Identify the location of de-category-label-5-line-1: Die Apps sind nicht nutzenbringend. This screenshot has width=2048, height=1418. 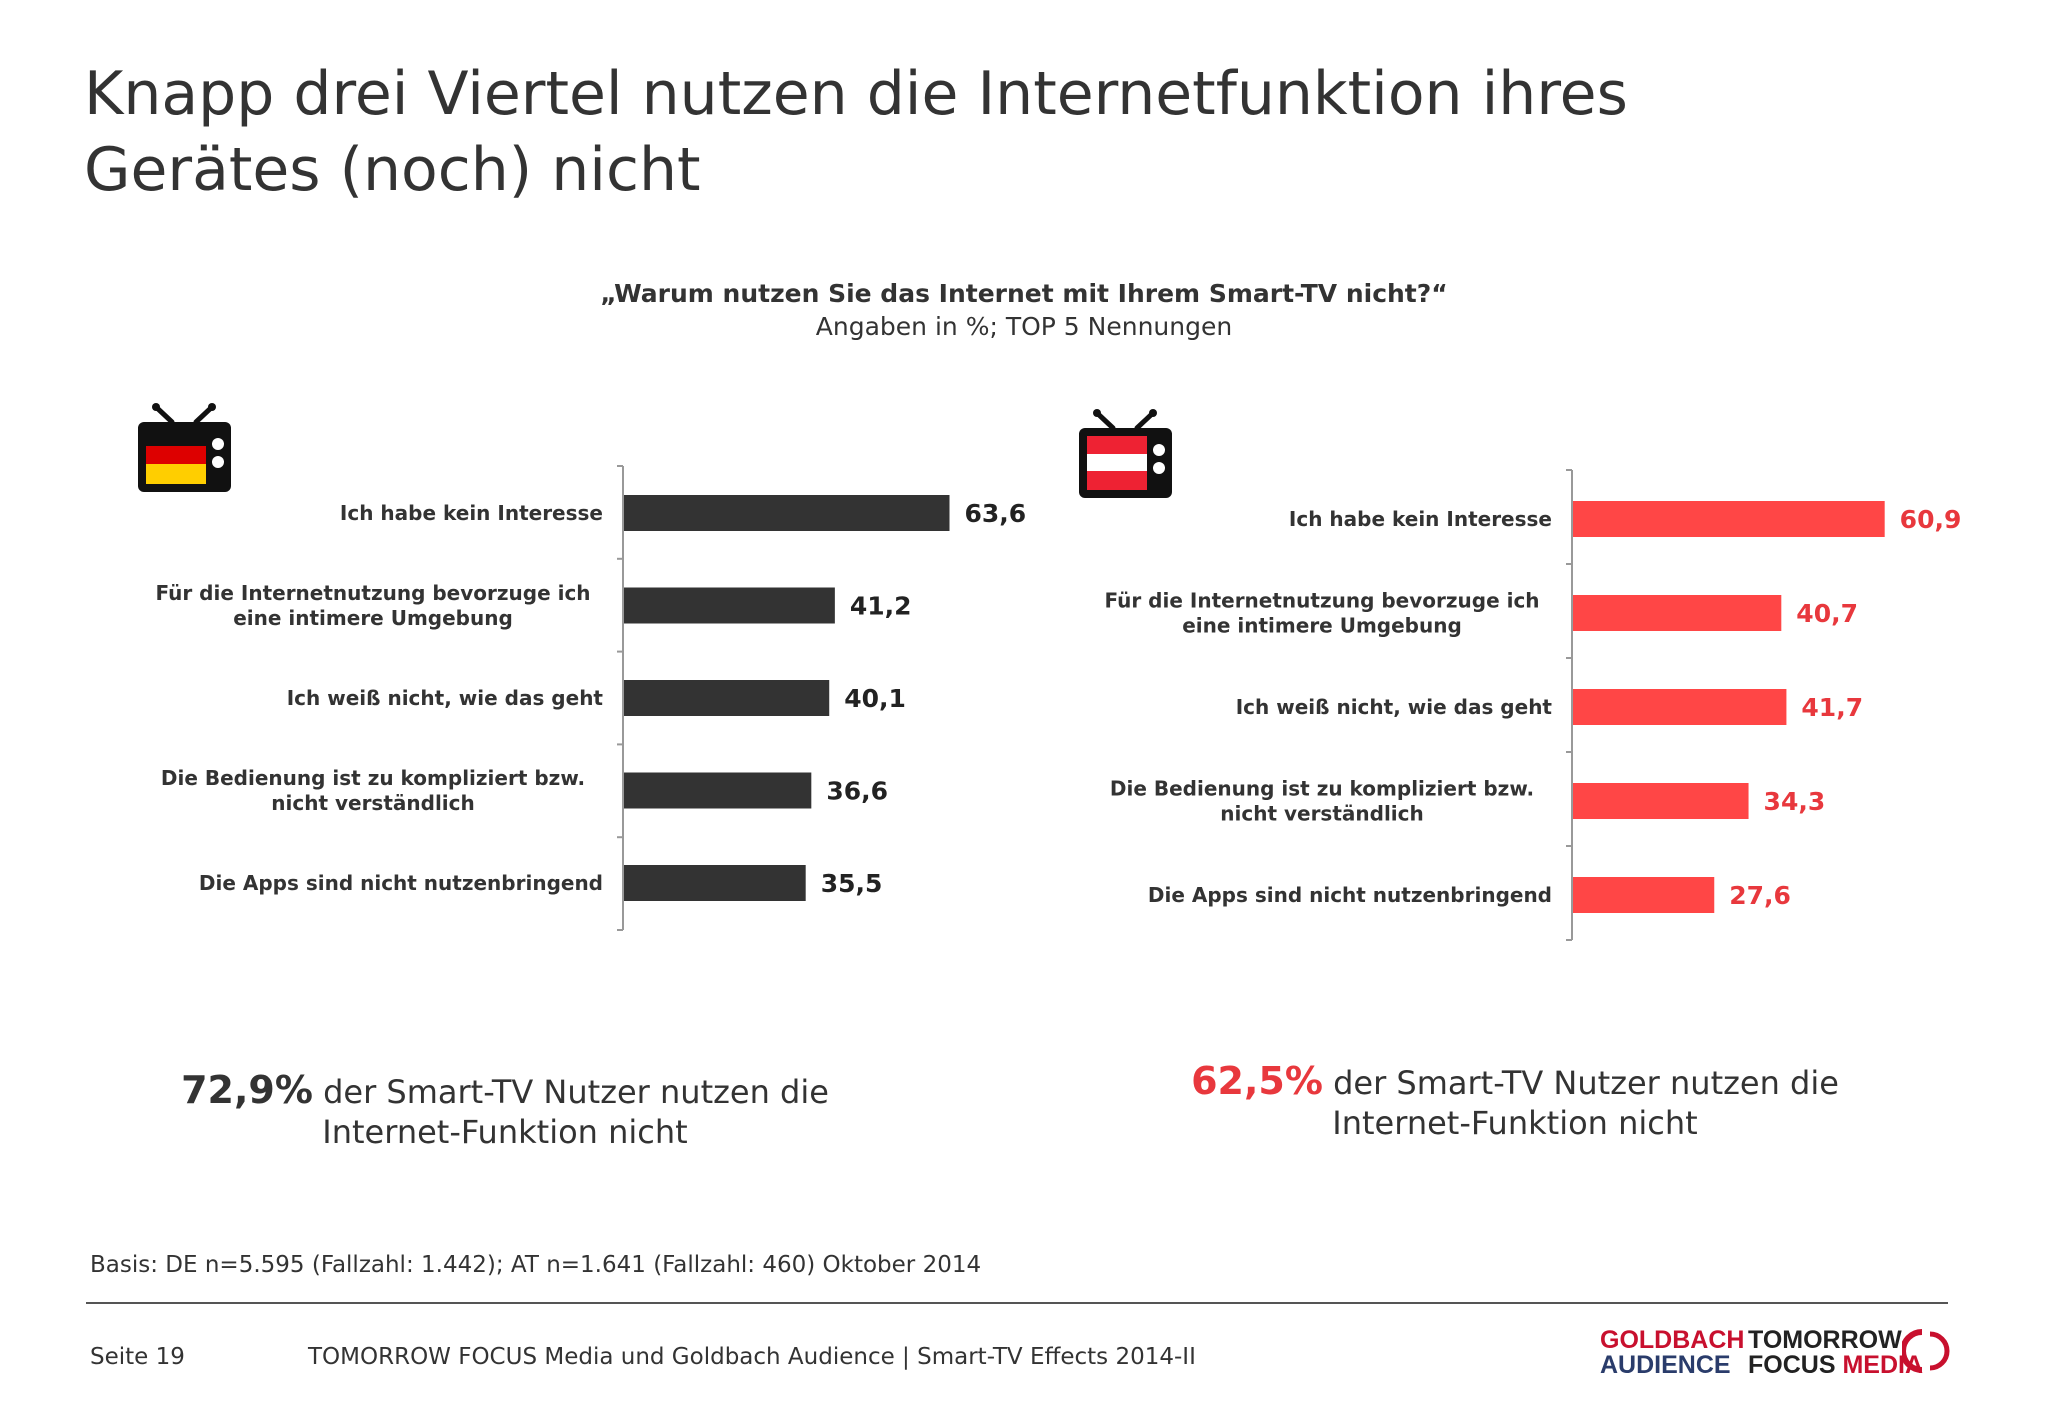
(401, 883).